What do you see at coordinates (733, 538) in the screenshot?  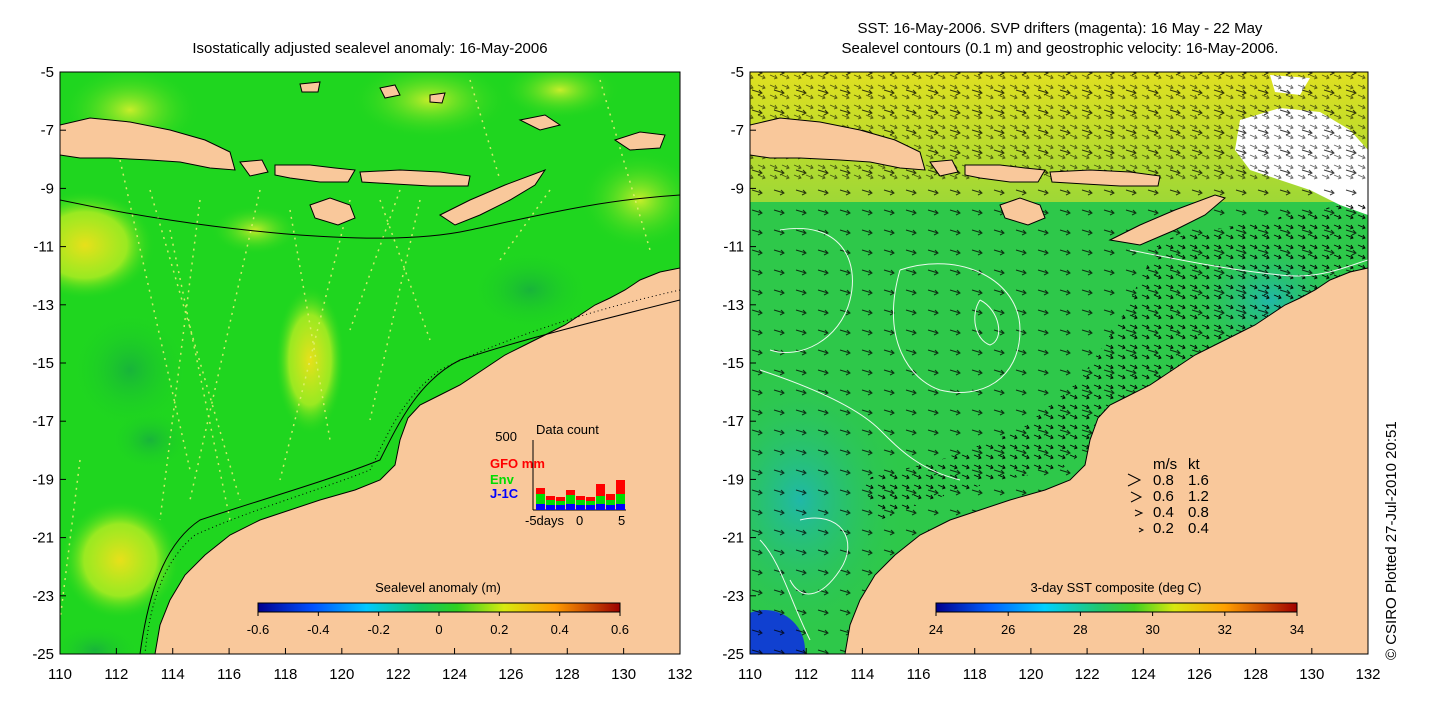 I see `y-tick-label: -21` at bounding box center [733, 538].